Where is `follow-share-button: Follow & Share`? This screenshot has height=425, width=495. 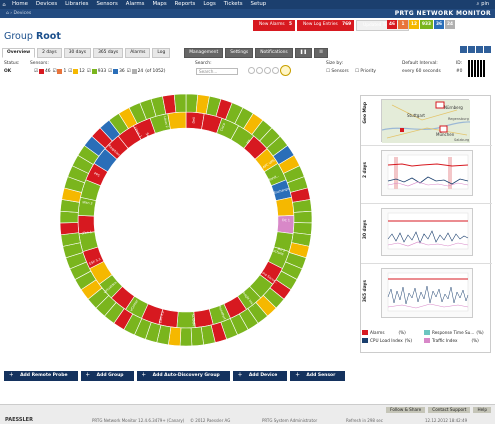
follow-share-button: Follow & Share is located at coordinates (406, 410).